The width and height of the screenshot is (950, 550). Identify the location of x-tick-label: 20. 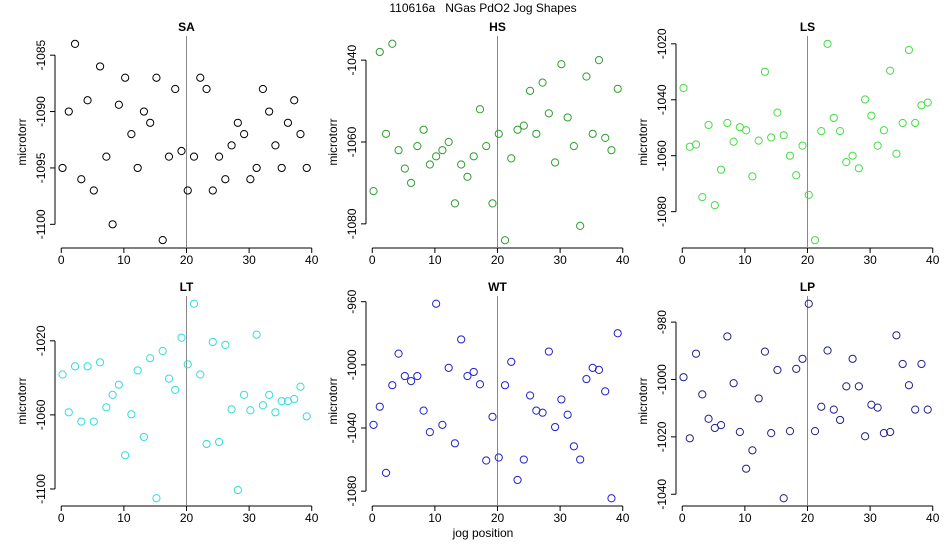
(498, 518).